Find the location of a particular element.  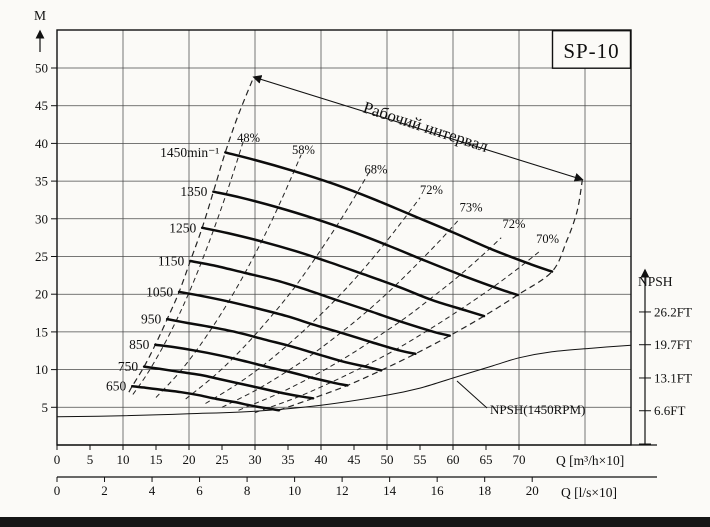

npsh-curve is located at coordinates (344, 381).